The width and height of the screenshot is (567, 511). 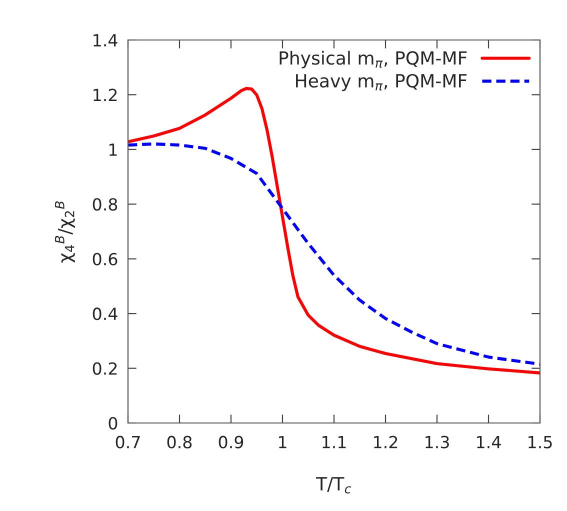 I want to click on x-tick-label: 0.9, so click(x=231, y=442).